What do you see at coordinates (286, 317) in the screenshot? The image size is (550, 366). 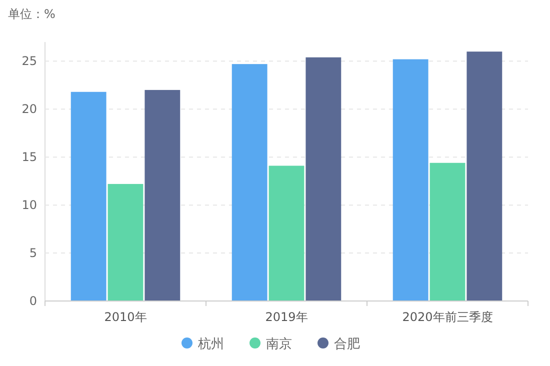 I see `x-tick-label: 2019年` at bounding box center [286, 317].